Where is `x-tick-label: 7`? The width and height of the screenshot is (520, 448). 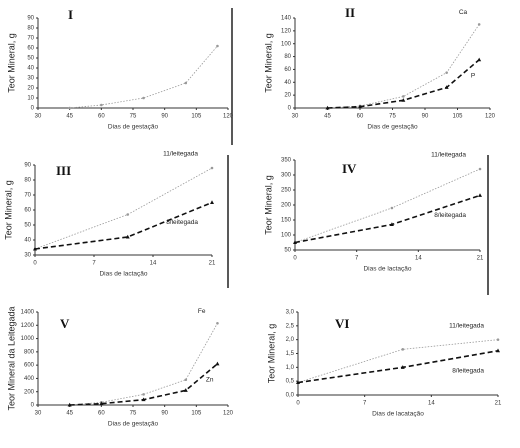
x-tick-label: 7 is located at coordinates (365, 404).